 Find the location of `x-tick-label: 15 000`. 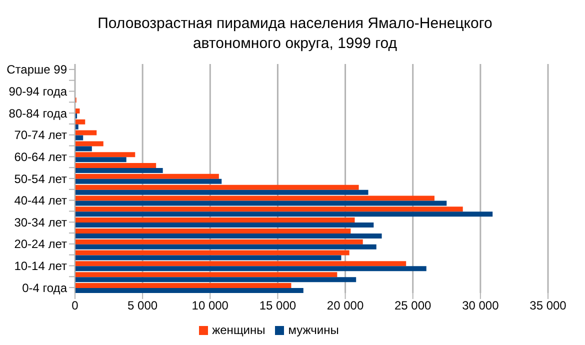

x-tick-label: 15 000 is located at coordinates (277, 305).